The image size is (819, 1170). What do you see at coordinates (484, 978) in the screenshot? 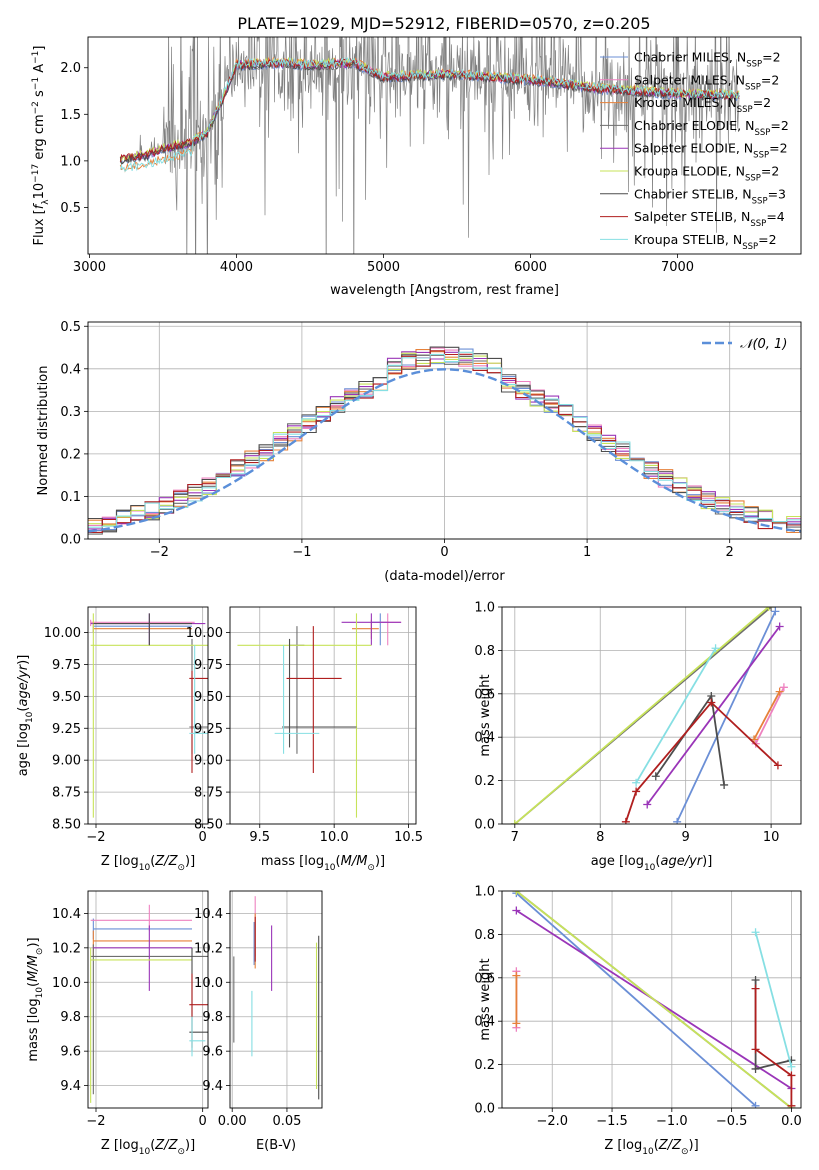
I see `y-tick-label: 0.6` at bounding box center [484, 978].